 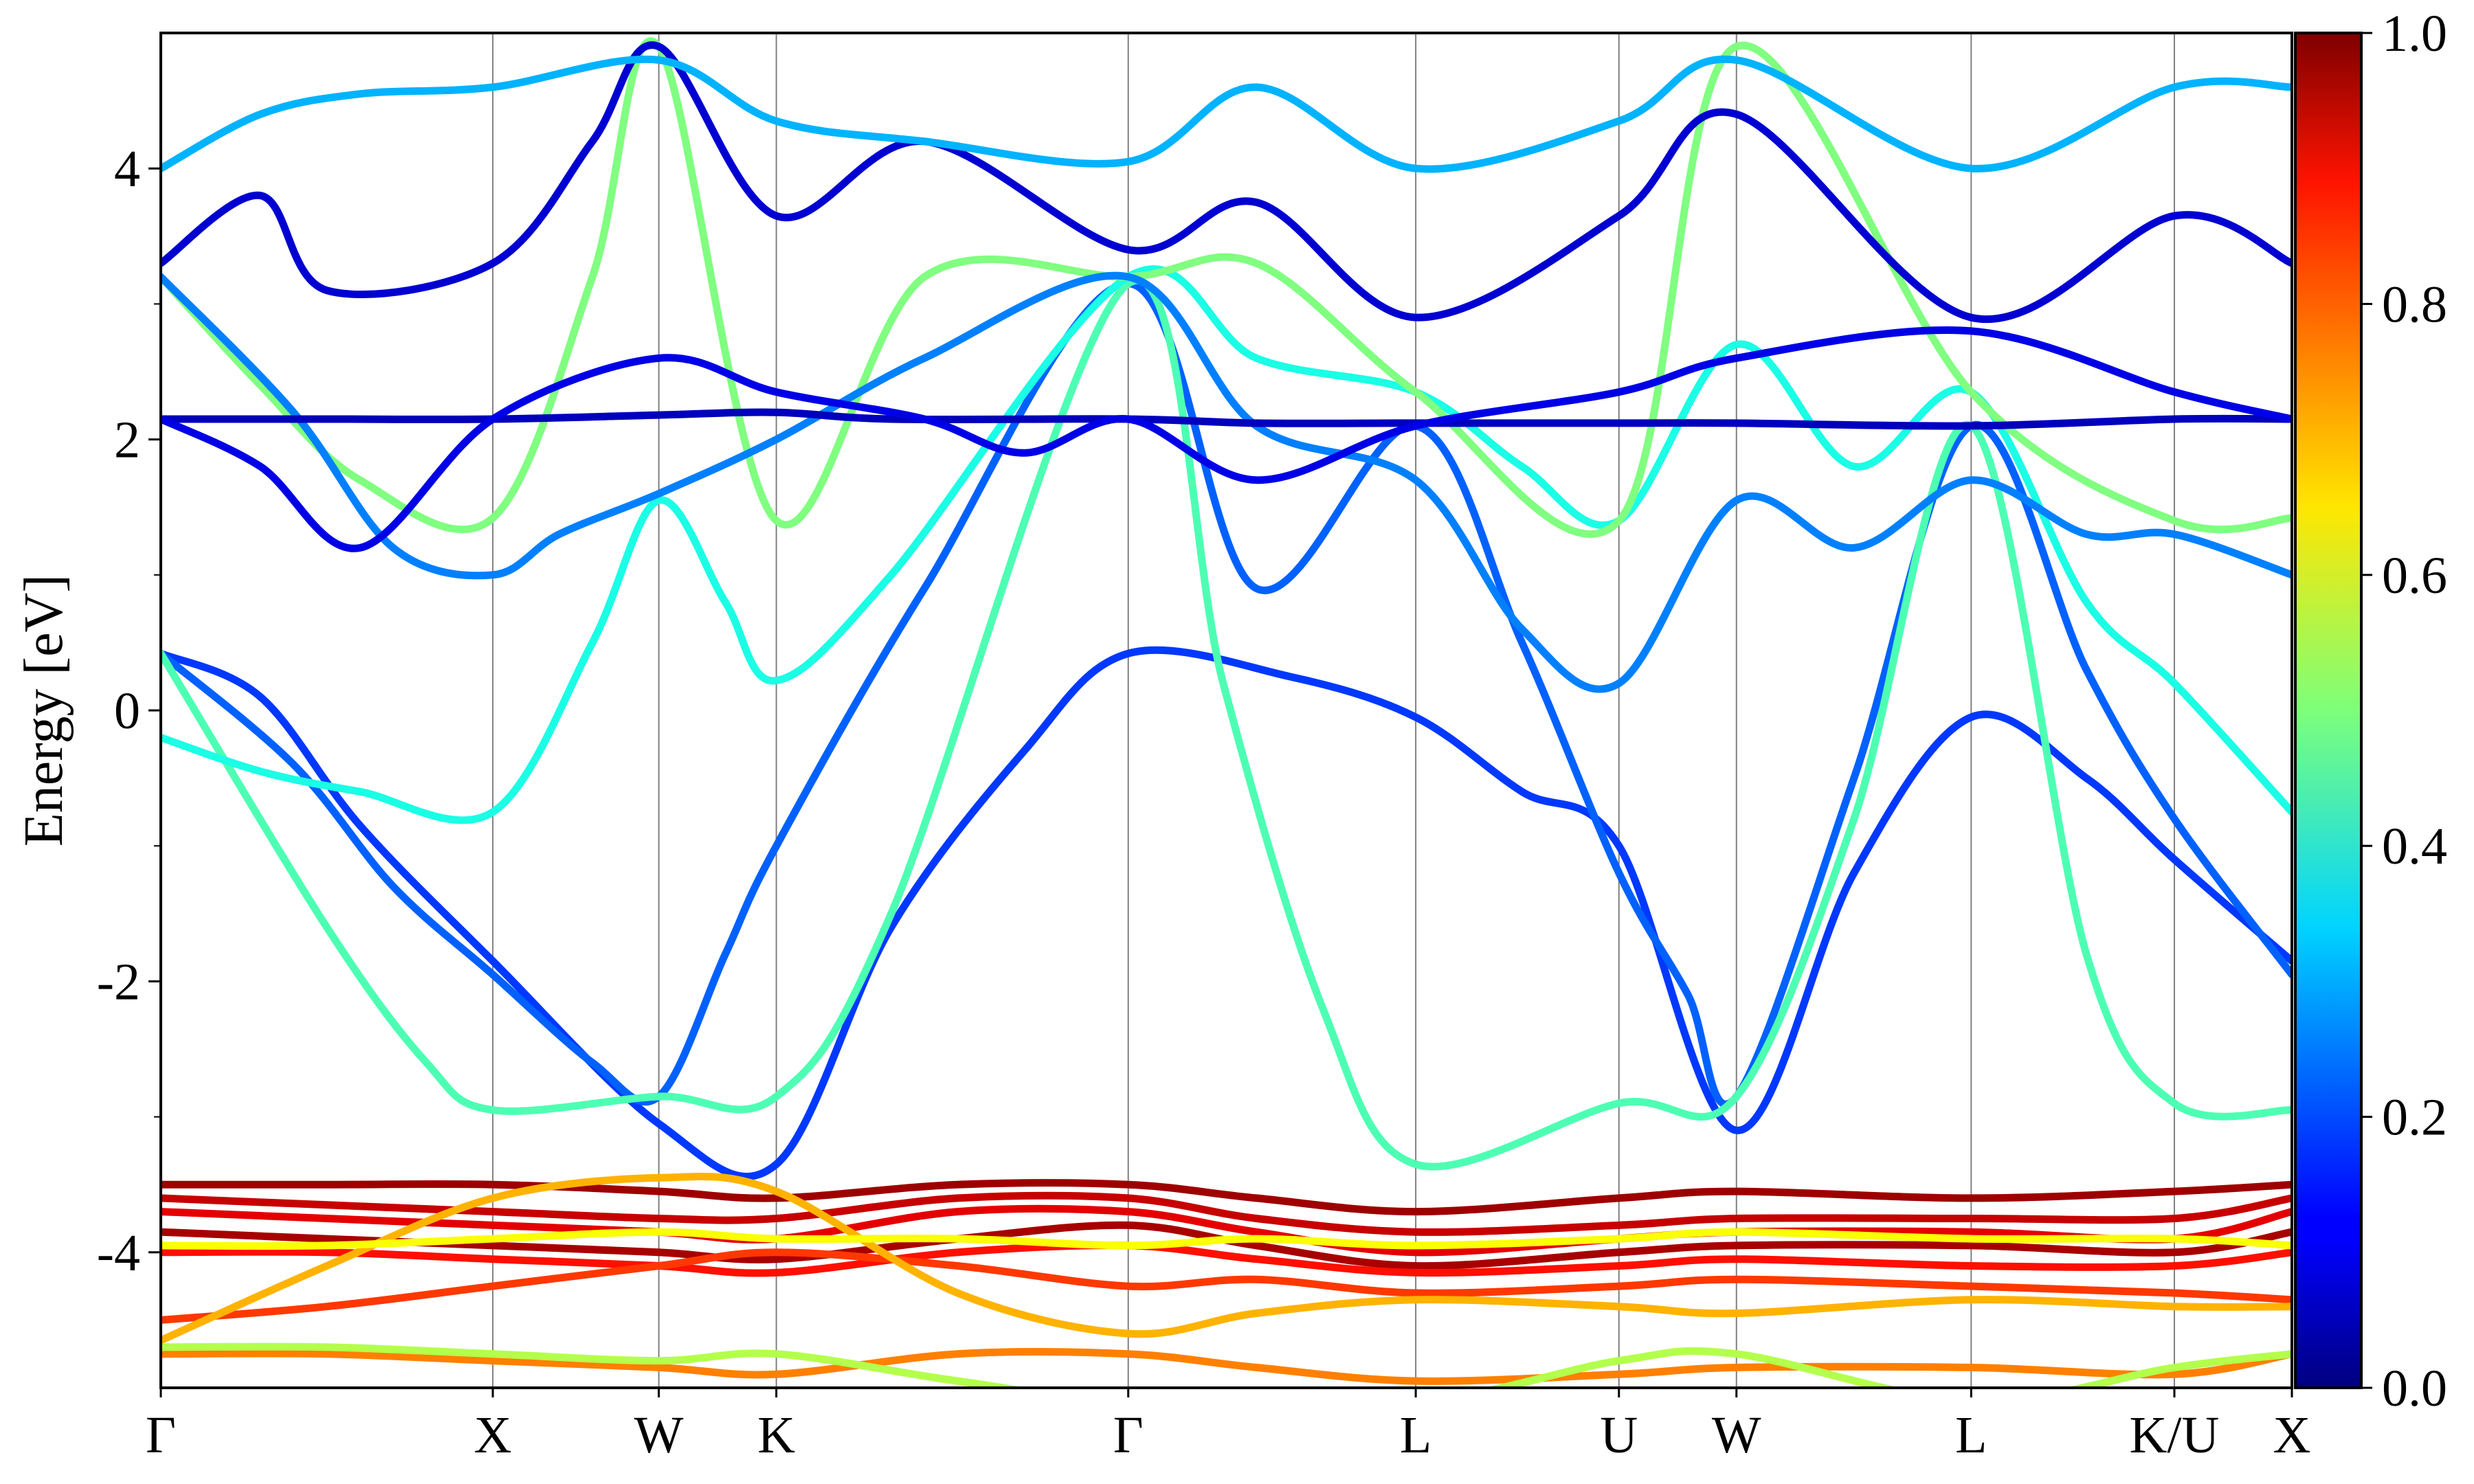 What do you see at coordinates (776, 1435) in the screenshot?
I see `x-tick-label: K` at bounding box center [776, 1435].